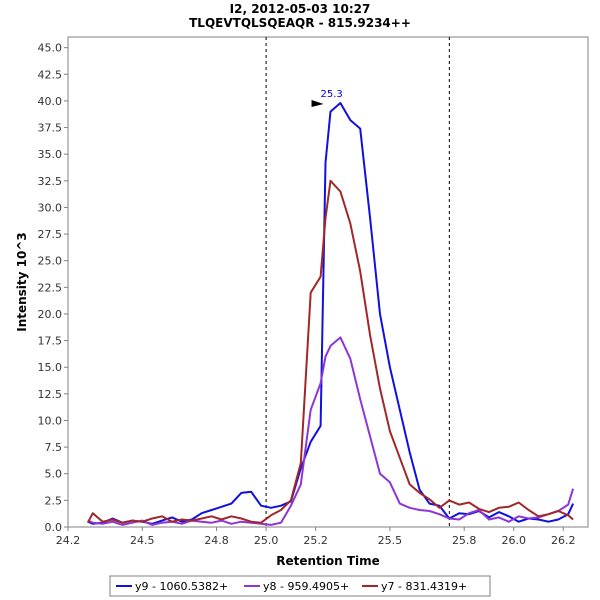  I want to click on x-axis: 24.2 24.5 24.8 25.0 25.2 25.5 25.8 26.0 26.2, so click(316, 537).